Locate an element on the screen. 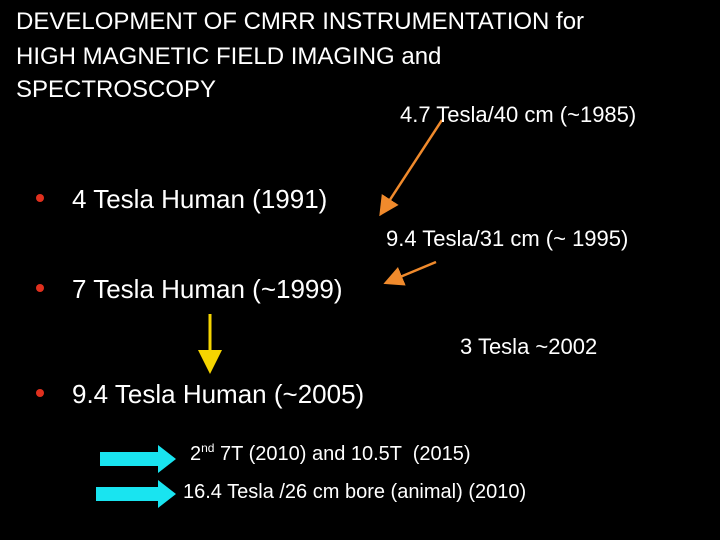 Image resolution: width=720 pixels, height=540 pixels. note-suffix: nd is located at coordinates (208, 448).